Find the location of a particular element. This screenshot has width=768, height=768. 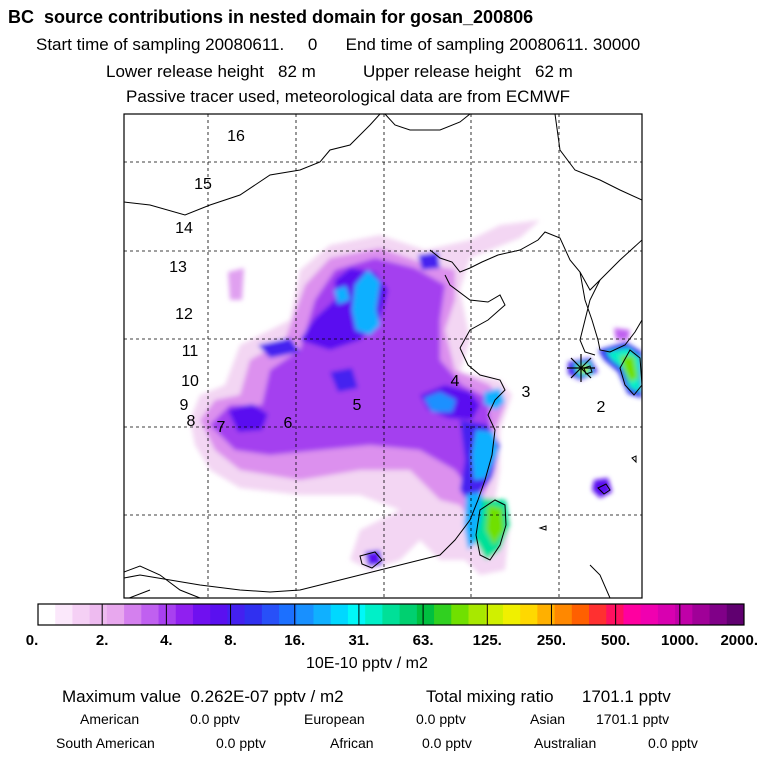

region-label-15: 15 is located at coordinates (203, 184).